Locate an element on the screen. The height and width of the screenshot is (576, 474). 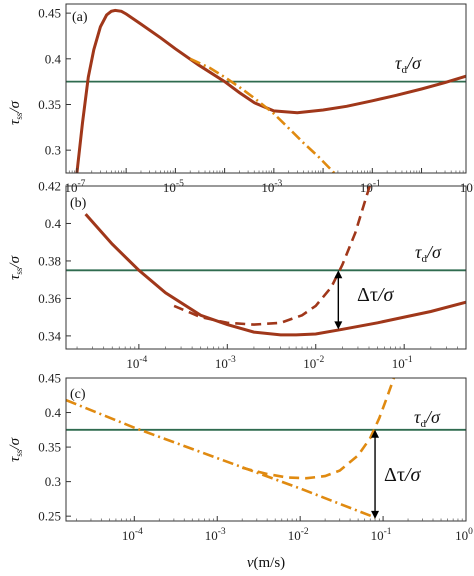
panel-label: (b) is located at coordinates (78, 203).